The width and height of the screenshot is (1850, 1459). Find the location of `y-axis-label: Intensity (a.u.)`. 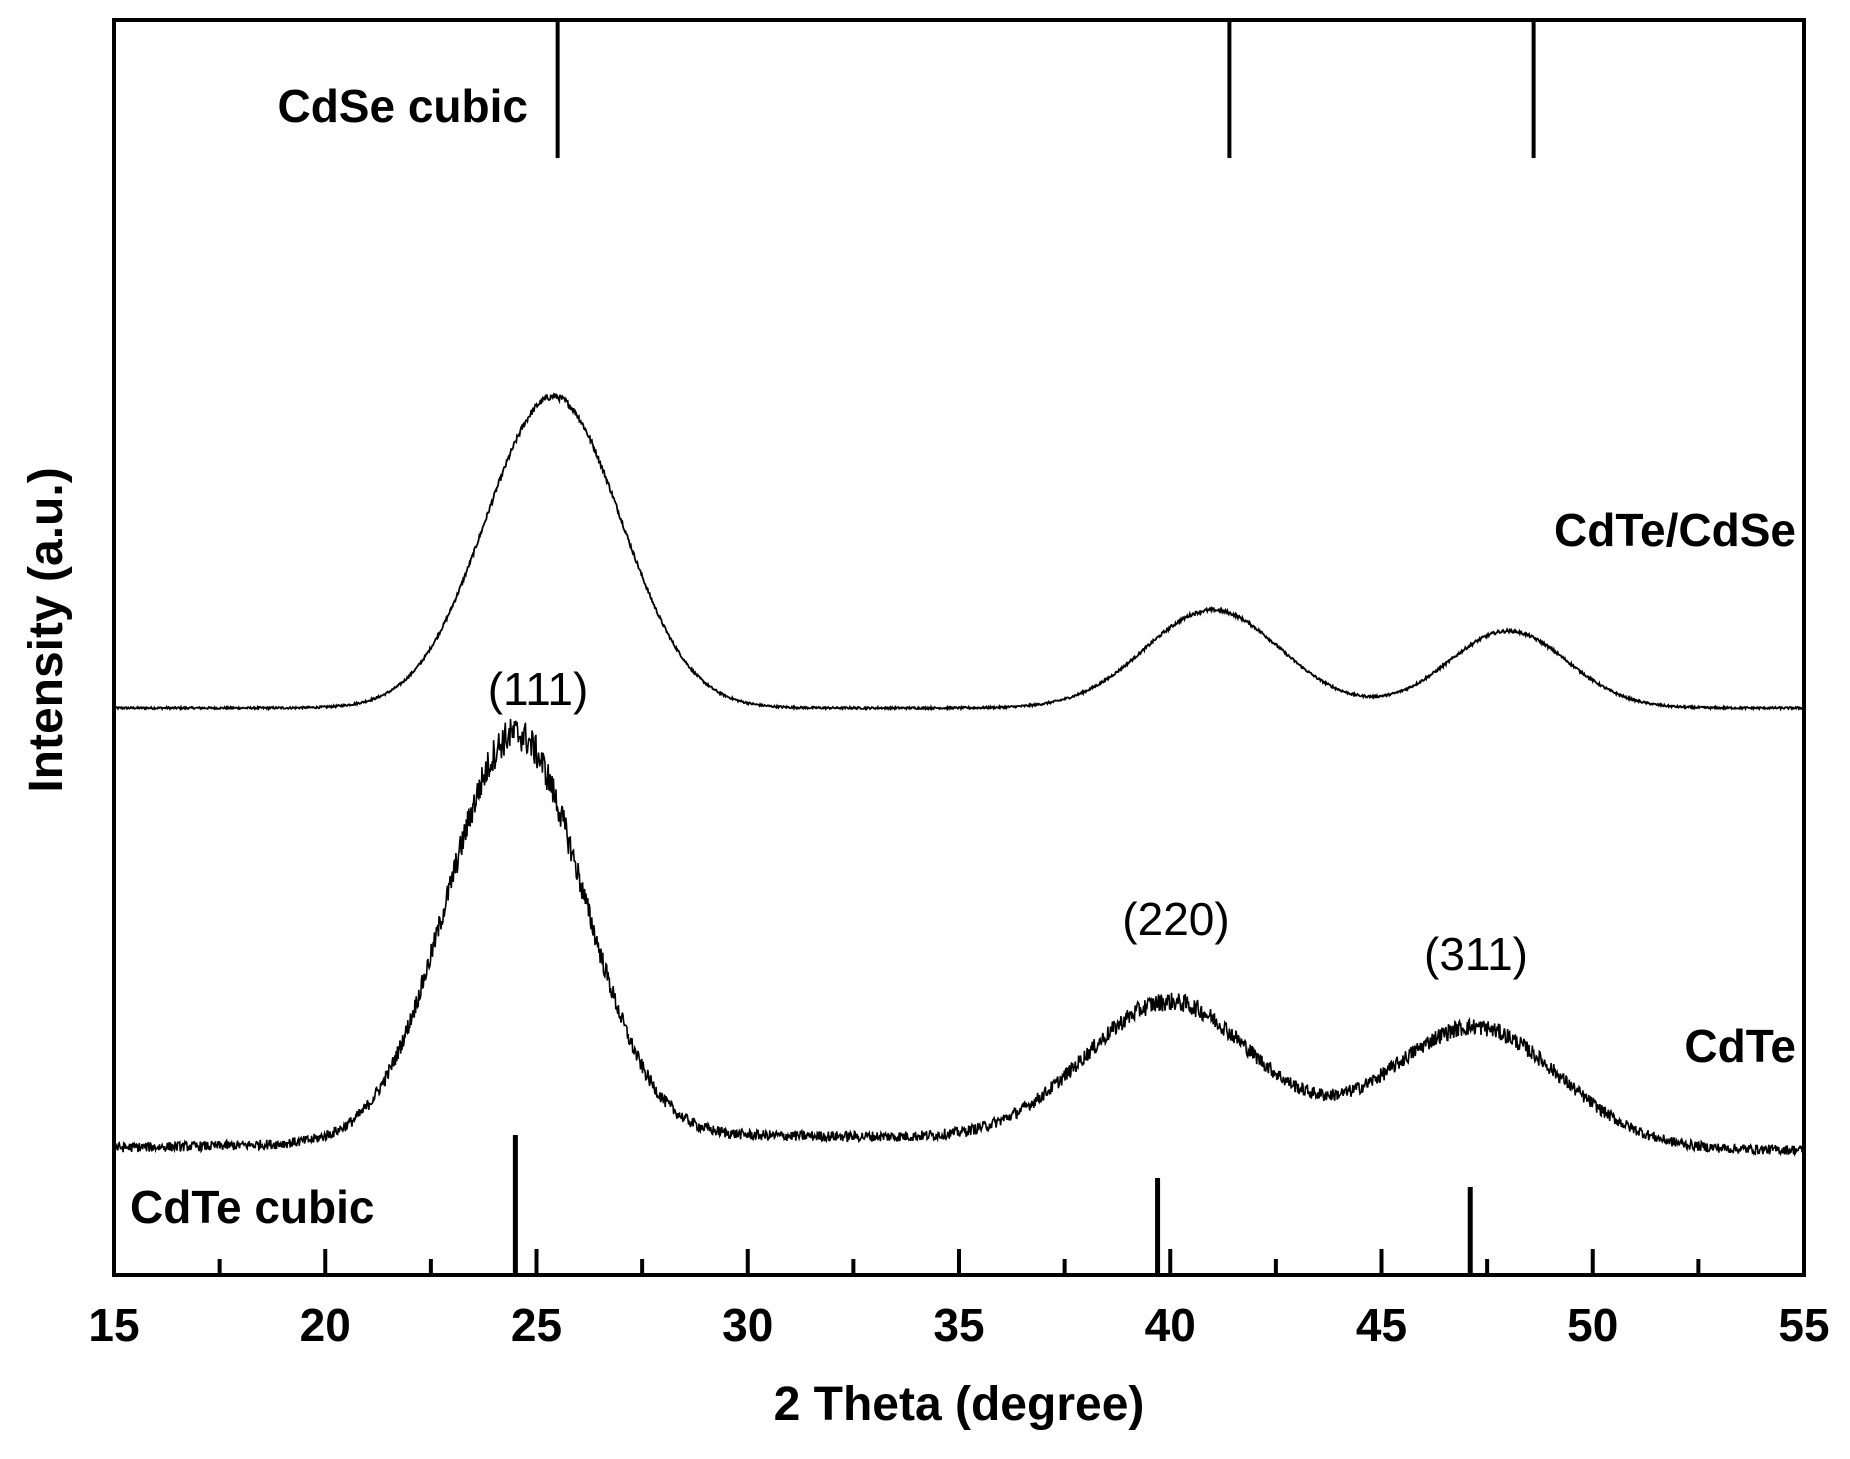

y-axis-label: Intensity (a.u.) is located at coordinates (46, 629).